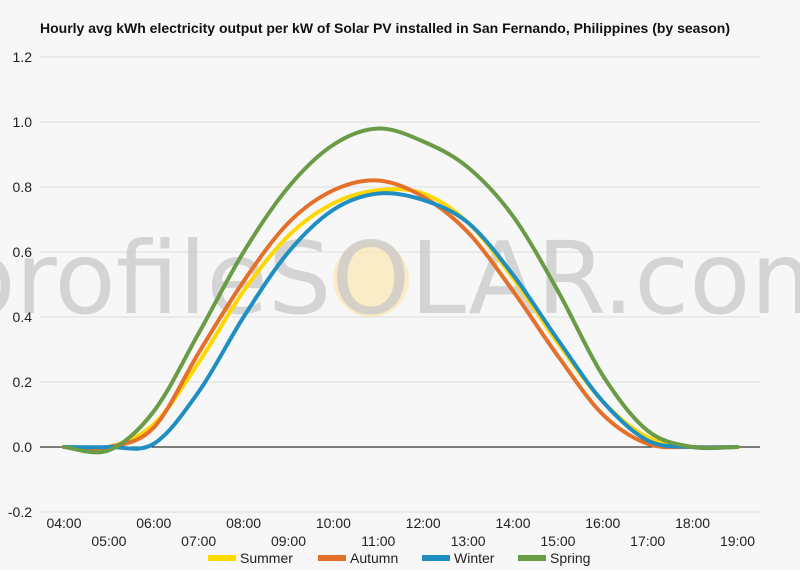  I want to click on y-tick-label: 1.2, so click(23, 57).